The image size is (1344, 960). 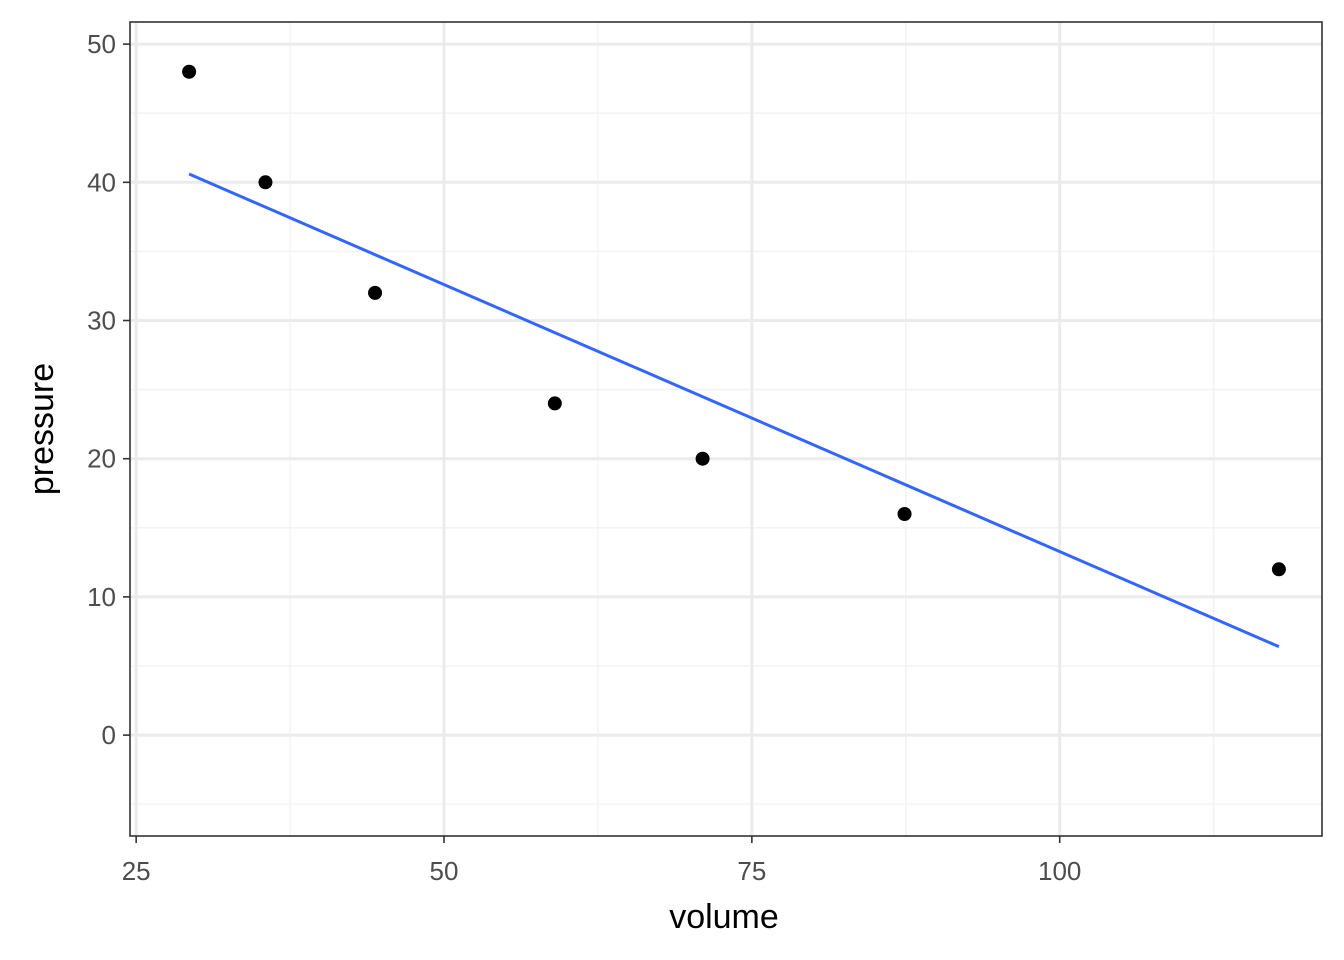 I want to click on x-tick-label: 75, so click(x=751, y=871).